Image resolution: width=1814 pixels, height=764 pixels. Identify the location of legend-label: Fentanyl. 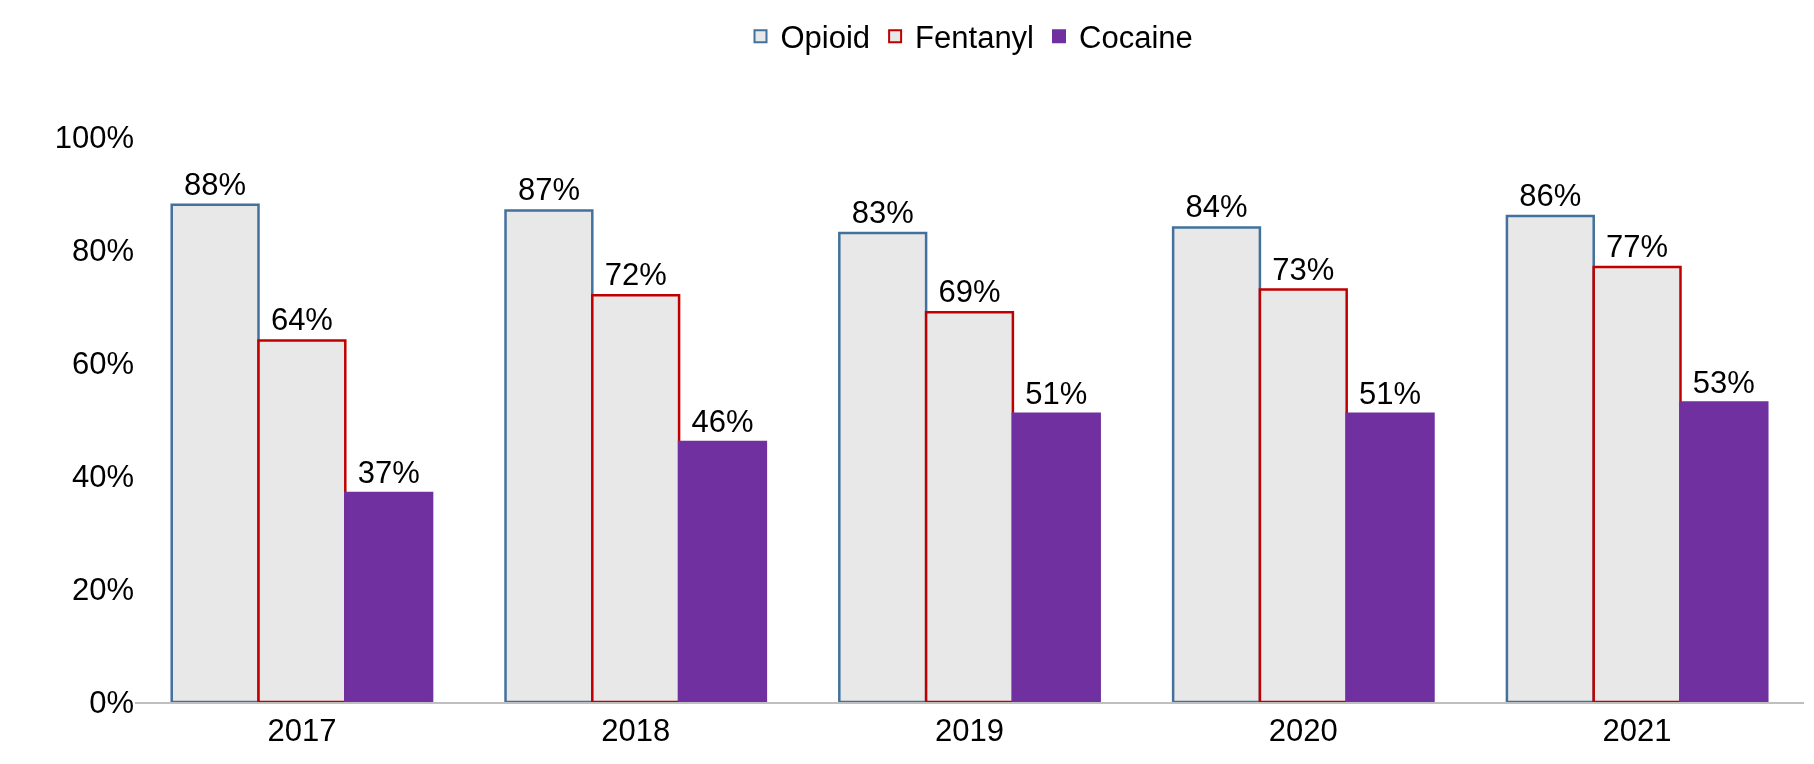
(975, 38).